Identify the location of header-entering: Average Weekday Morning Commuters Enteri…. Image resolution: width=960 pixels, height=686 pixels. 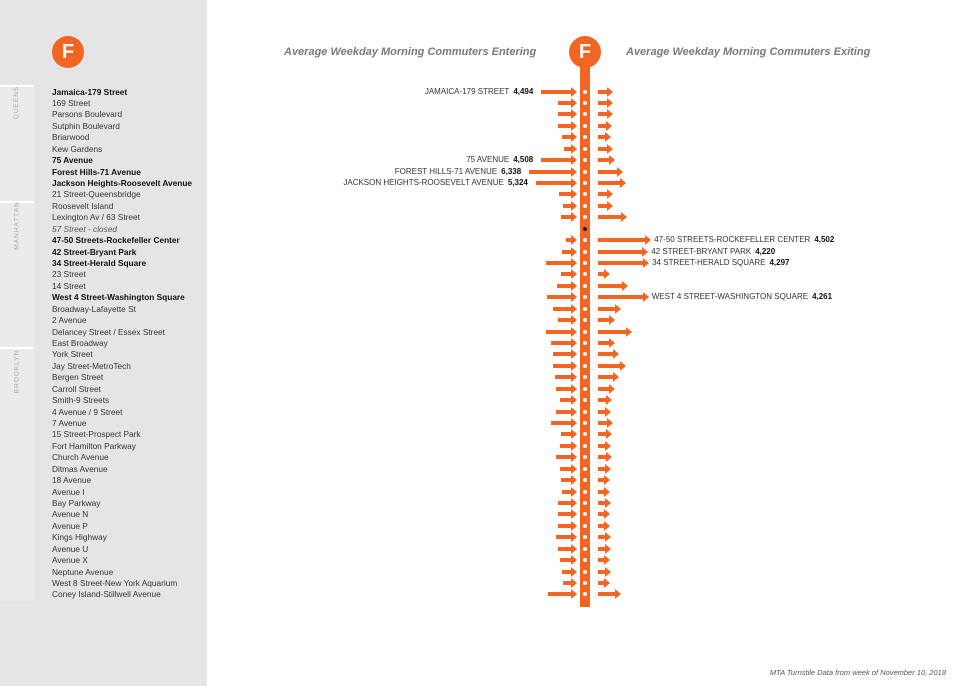
(410, 52).